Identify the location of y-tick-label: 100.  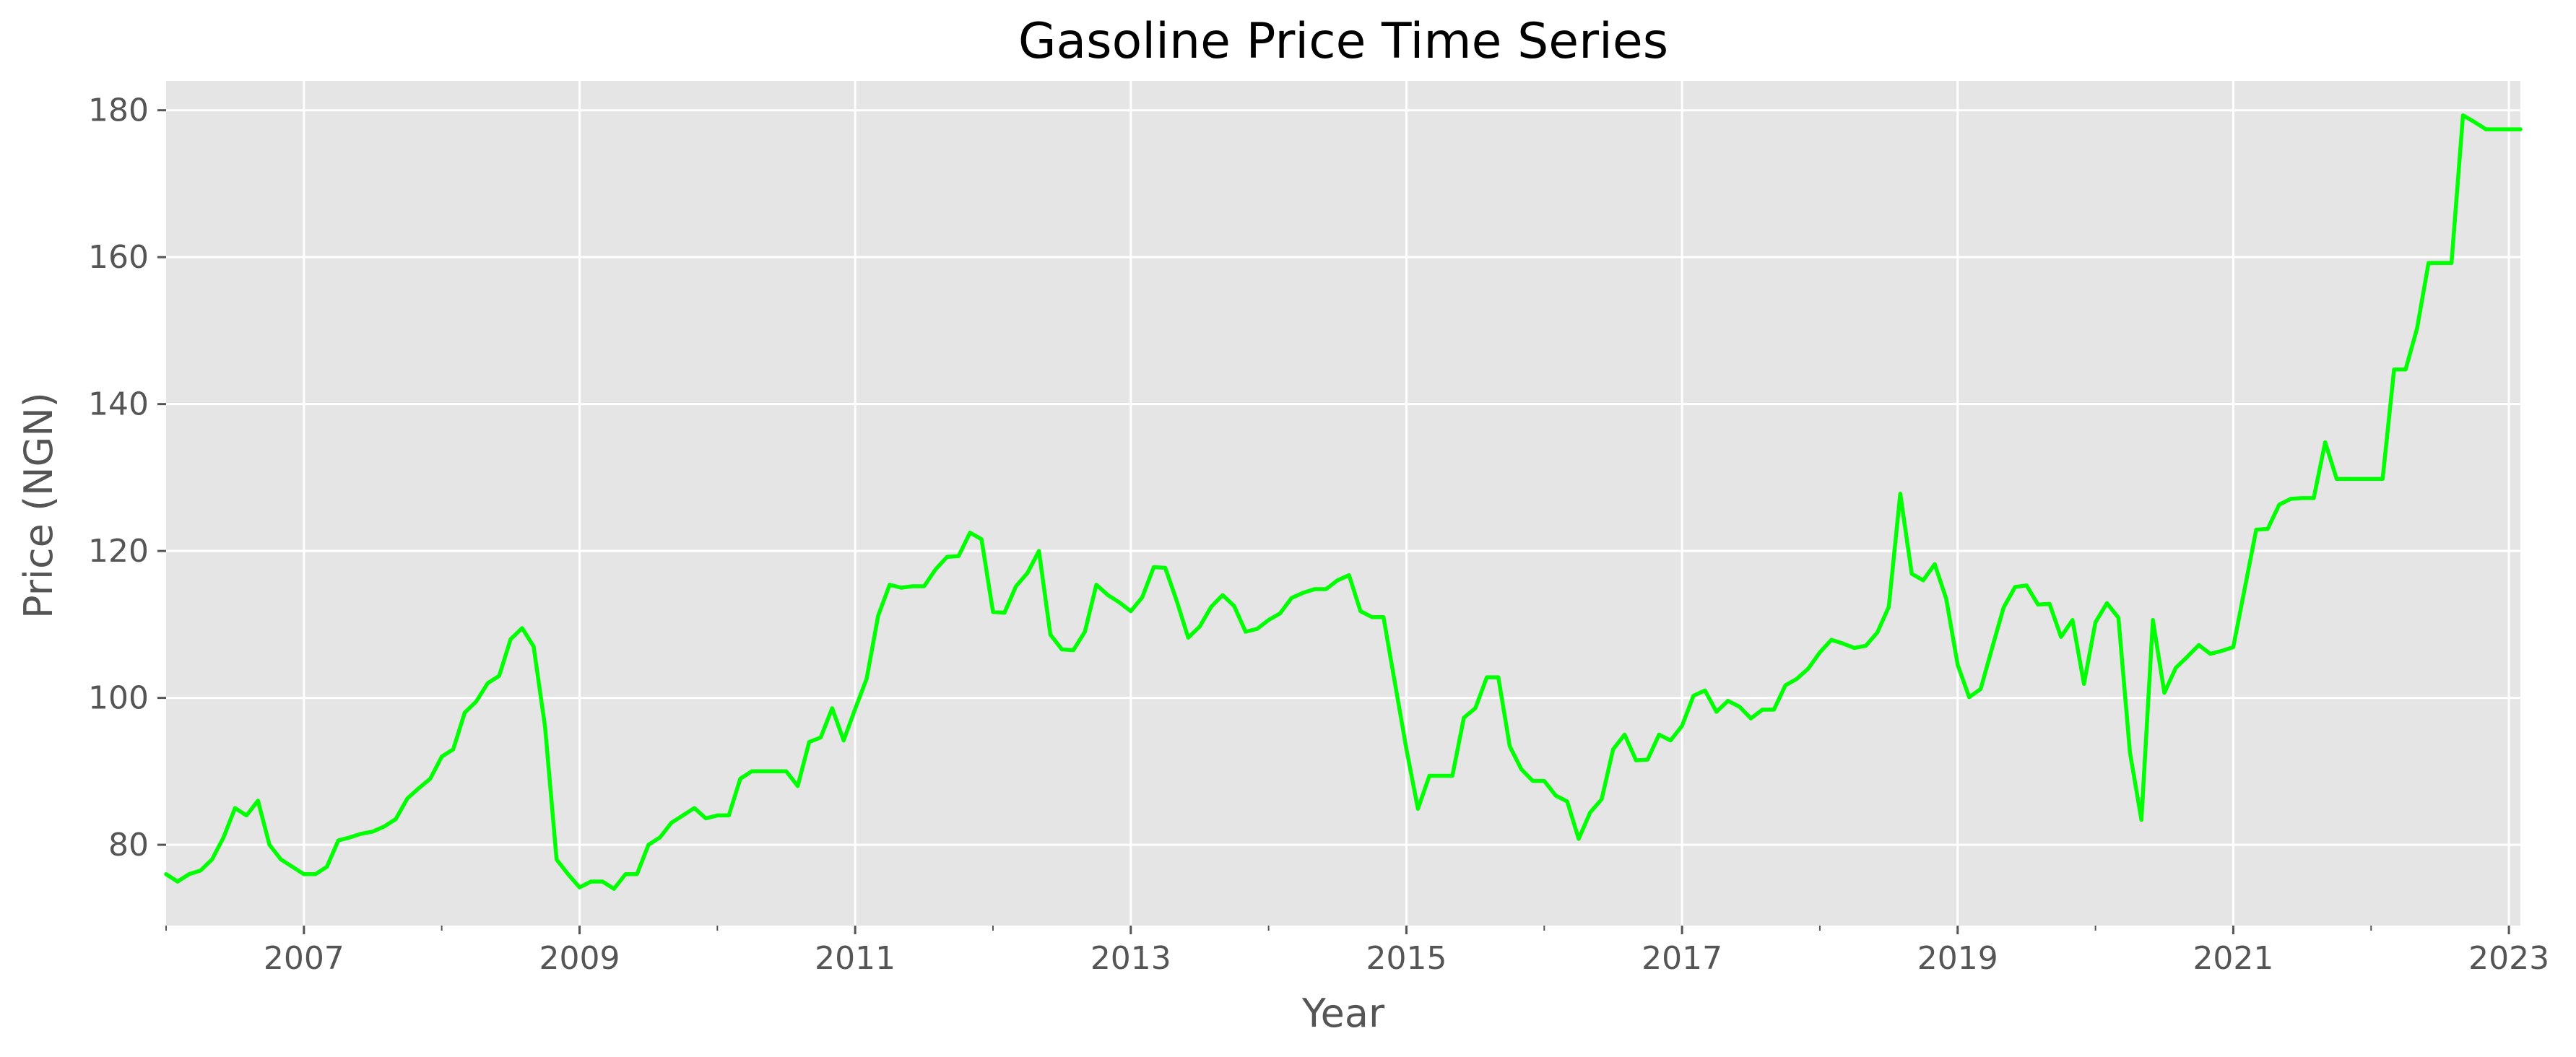
(118, 698).